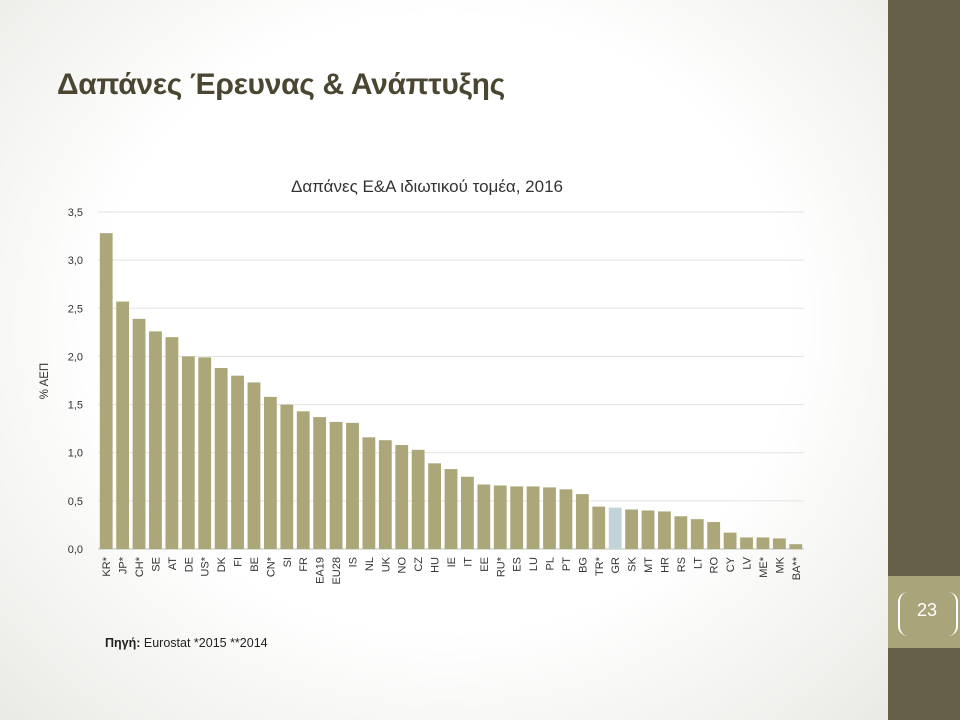  Describe the element at coordinates (172, 443) in the screenshot. I see `bar-at` at that location.